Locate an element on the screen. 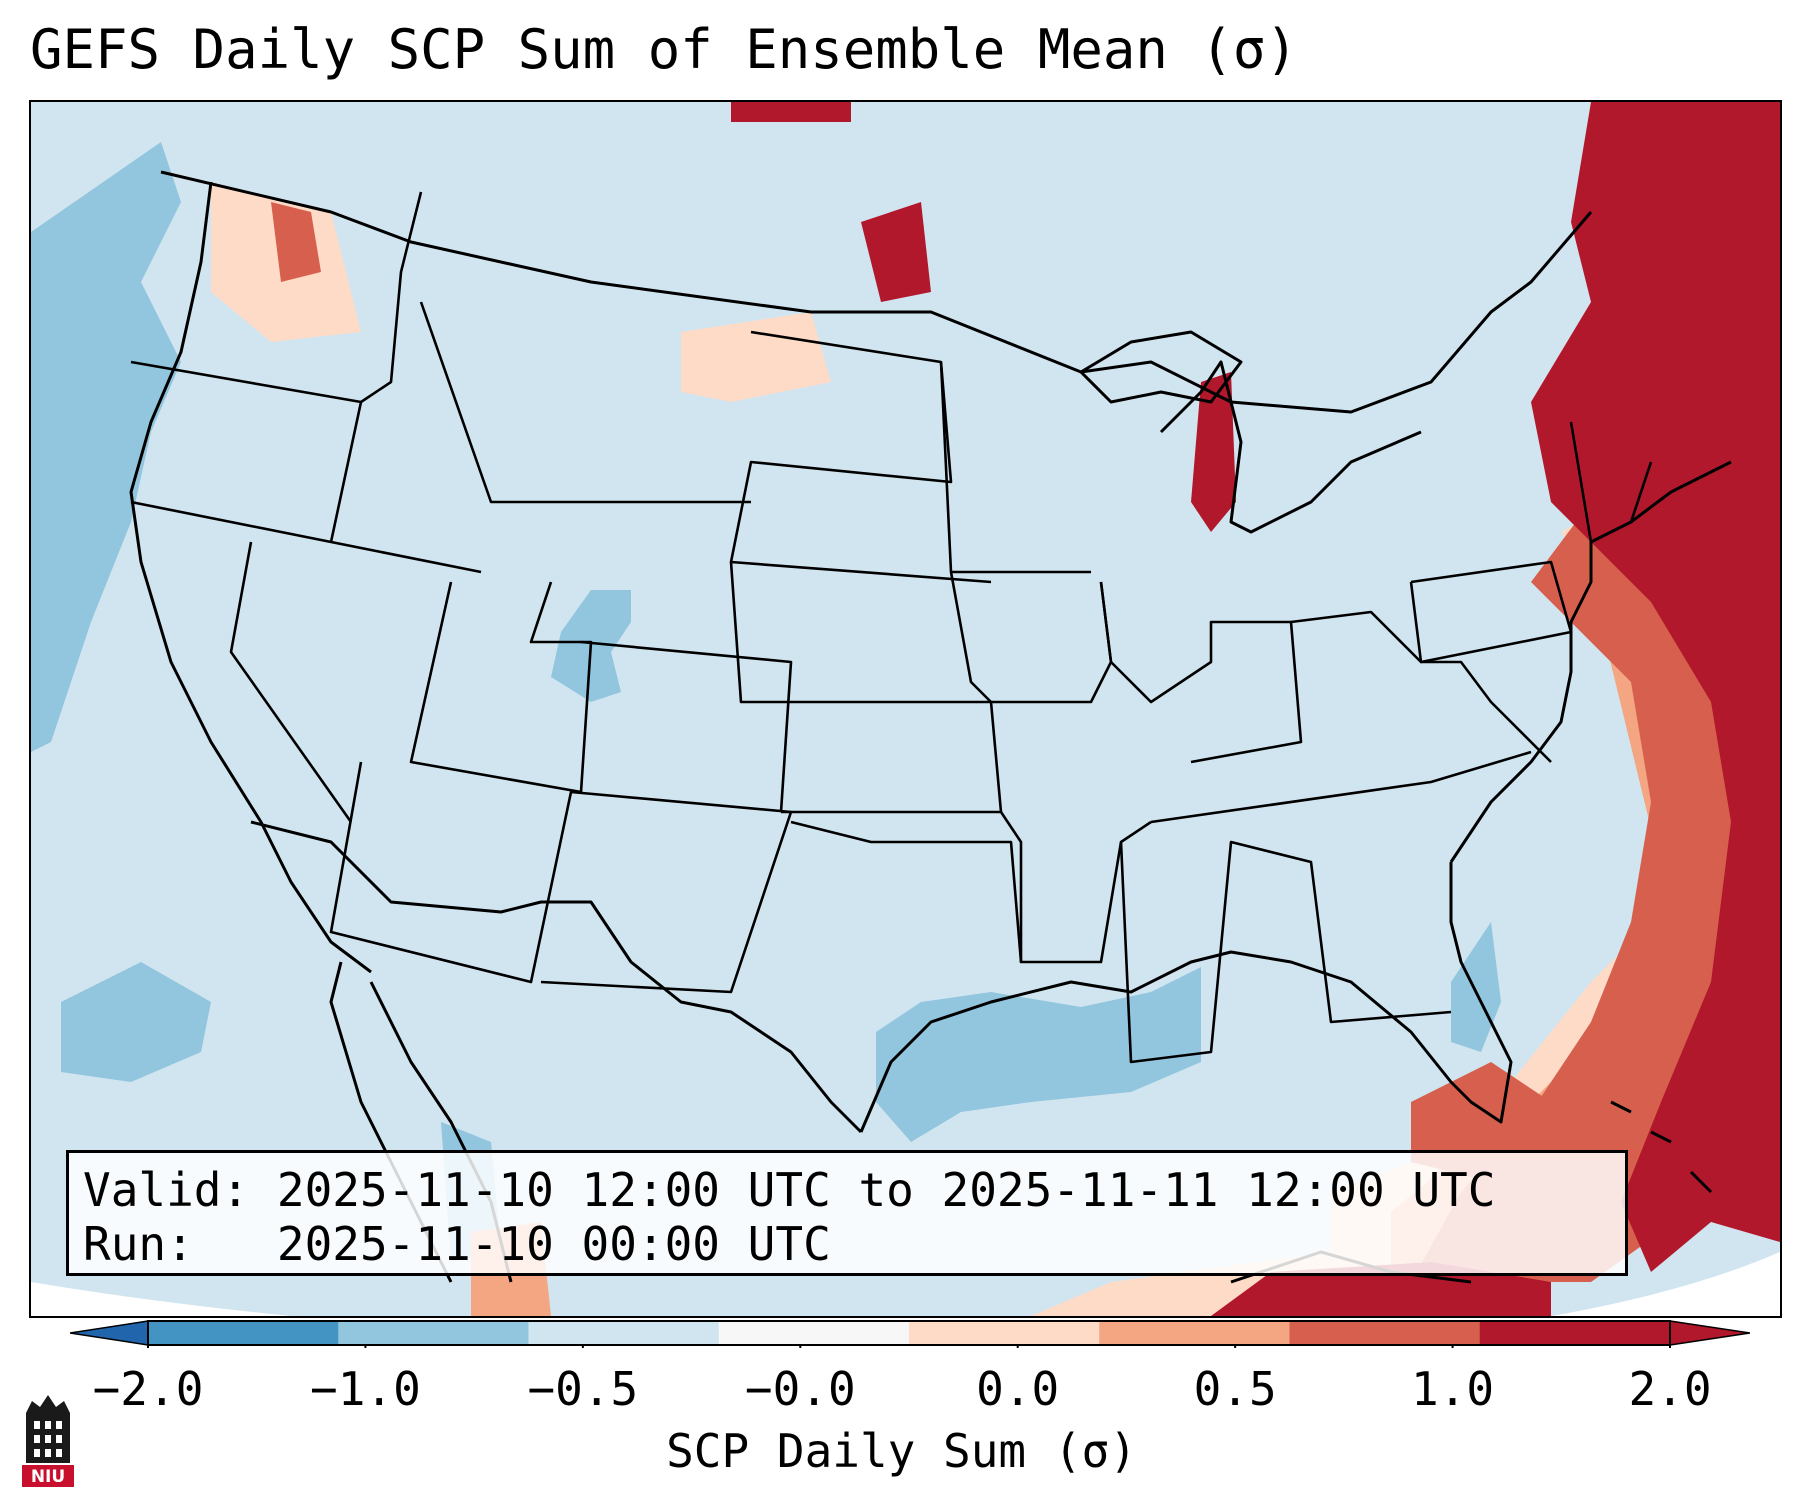  atlantic-strong-positive is located at coordinates (1655, 687).